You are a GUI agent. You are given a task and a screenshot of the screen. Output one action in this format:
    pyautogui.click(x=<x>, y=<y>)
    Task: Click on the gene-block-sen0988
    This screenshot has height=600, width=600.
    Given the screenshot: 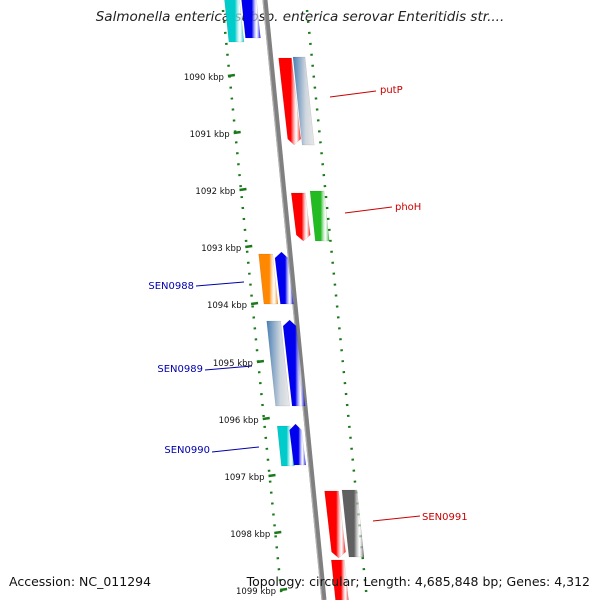 What is the action you would take?
    pyautogui.click(x=284, y=278)
    